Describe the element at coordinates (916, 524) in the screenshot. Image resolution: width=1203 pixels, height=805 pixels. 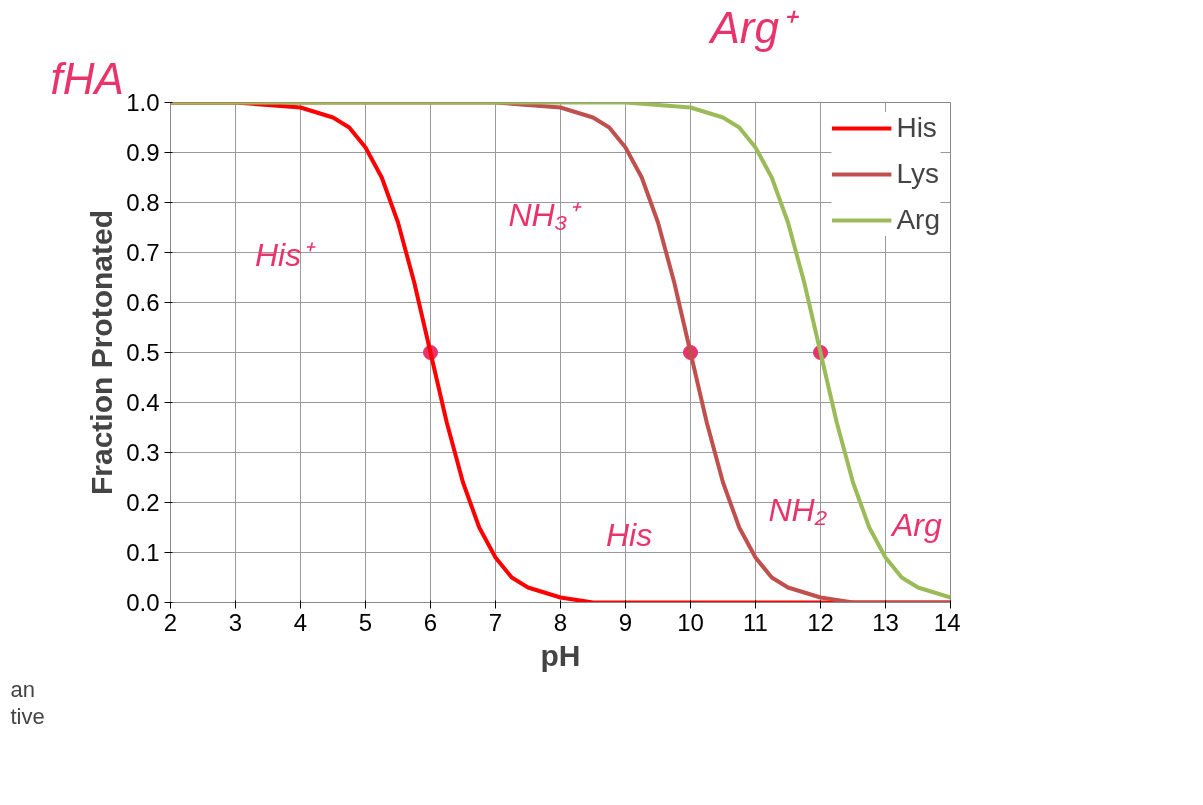
I see `annotation: Arg` at that location.